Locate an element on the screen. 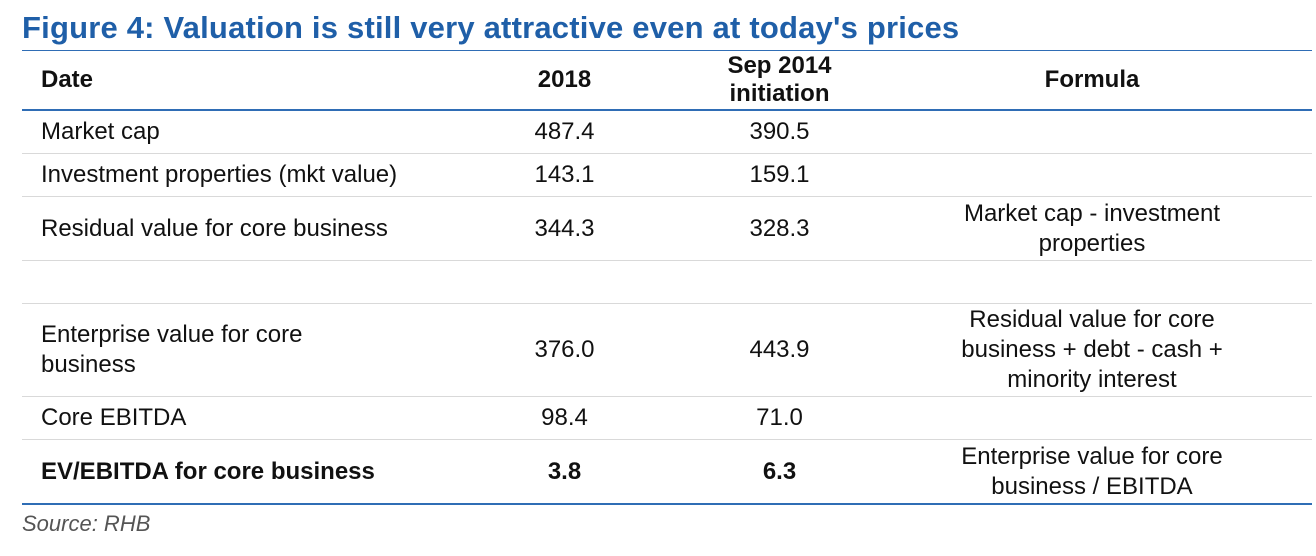 This screenshot has width=1316, height=556. row-label: Residual value for core business is located at coordinates (214, 228).